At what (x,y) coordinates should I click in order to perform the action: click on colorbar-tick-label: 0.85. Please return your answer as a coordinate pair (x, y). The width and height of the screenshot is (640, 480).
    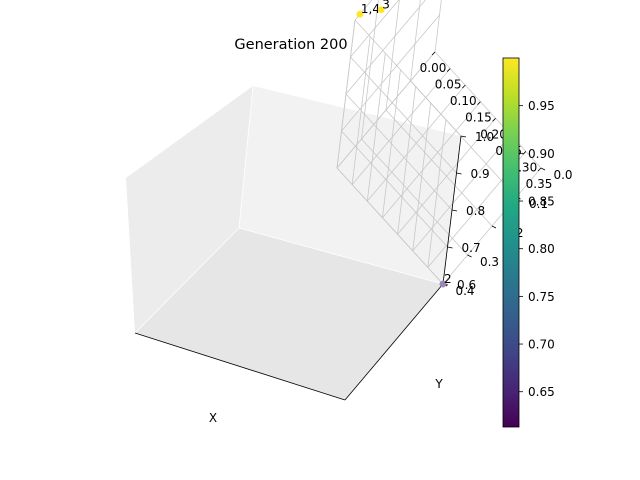
    Looking at the image, I should click on (541, 202).